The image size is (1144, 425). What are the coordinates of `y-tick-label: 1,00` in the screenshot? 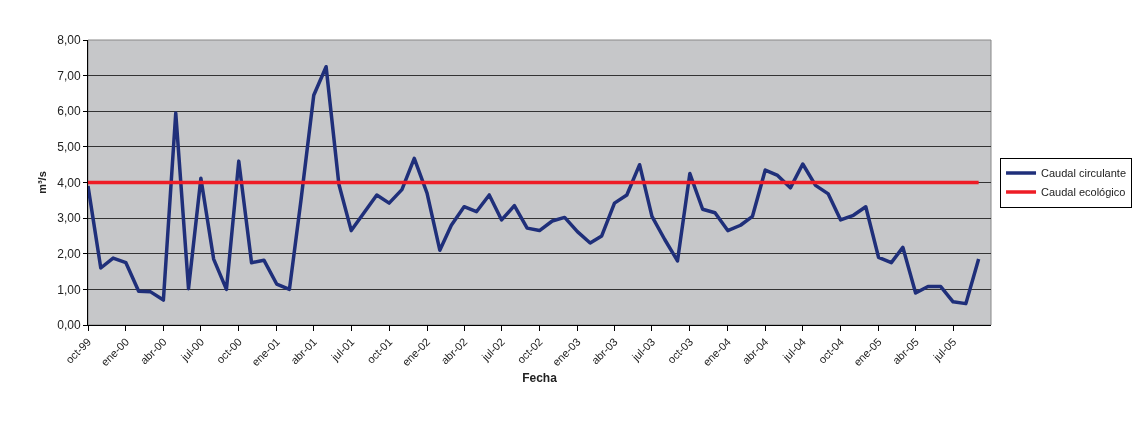 It's located at (69, 289).